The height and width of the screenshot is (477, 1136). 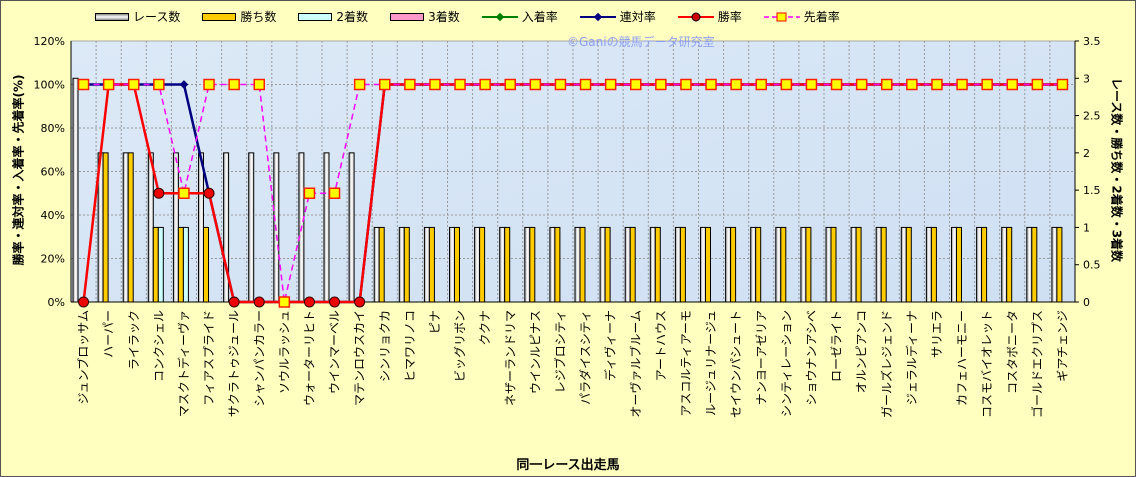 What do you see at coordinates (637, 17) in the screenshot?
I see `legend-label: 連対率` at bounding box center [637, 17].